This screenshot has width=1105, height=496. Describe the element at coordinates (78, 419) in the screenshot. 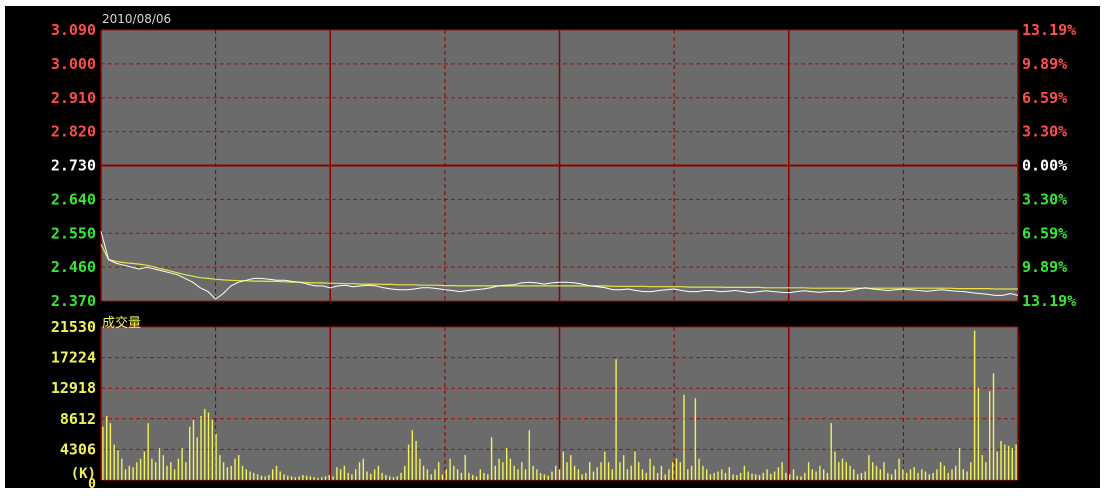

I see `volume-tick-label: 8612` at that location.